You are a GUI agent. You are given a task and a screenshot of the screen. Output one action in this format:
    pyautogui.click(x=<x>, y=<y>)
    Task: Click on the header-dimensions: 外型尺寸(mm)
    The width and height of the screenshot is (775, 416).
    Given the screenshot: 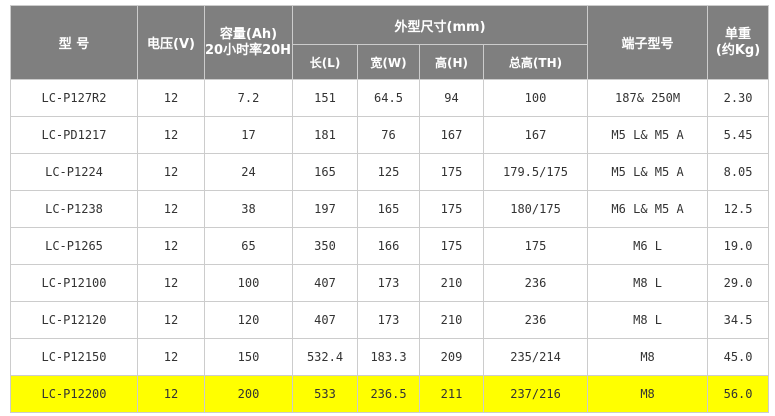 What is the action you would take?
    pyautogui.click(x=440, y=25)
    